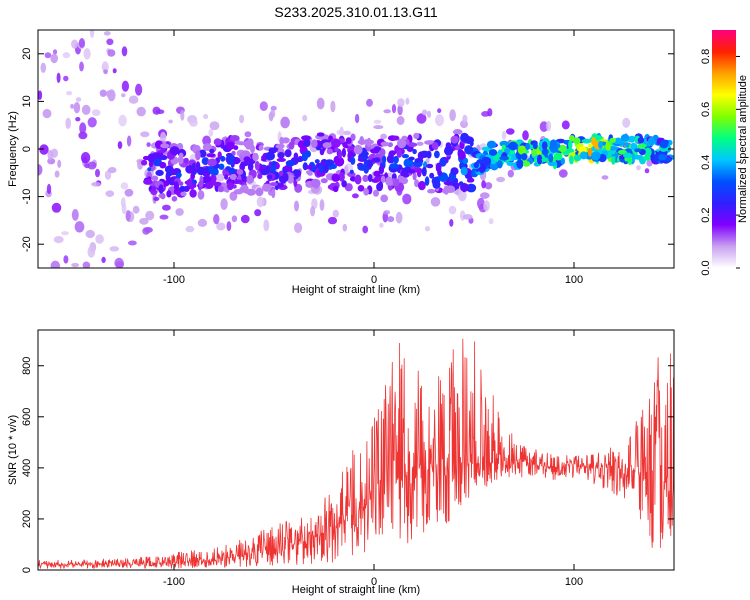 The width and height of the screenshot is (750, 600). What do you see at coordinates (27, 468) in the screenshot?
I see `snr-ytick-label: 400` at bounding box center [27, 468].